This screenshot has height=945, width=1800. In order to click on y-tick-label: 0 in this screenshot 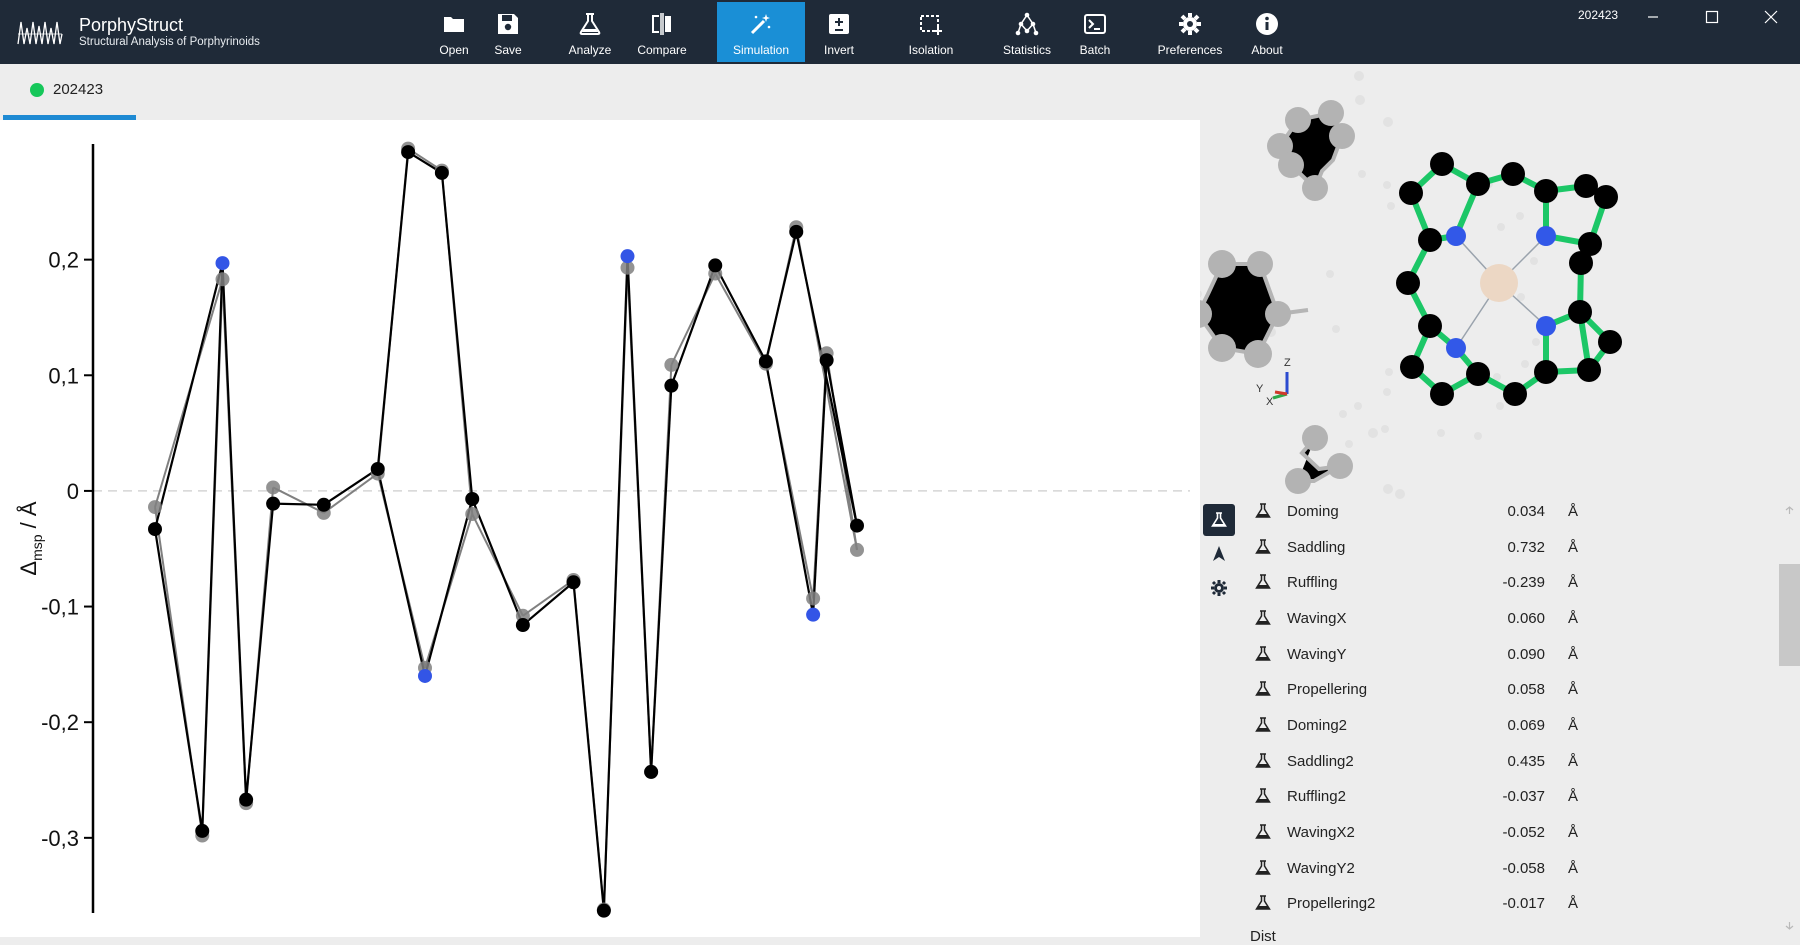, I will do `click(73, 491)`.